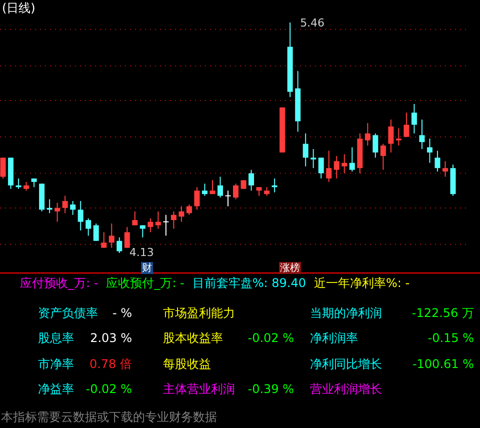 The height and width of the screenshot is (428, 480). What do you see at coordinates (290, 268) in the screenshot?
I see `text: 涨榜` at bounding box center [290, 268].